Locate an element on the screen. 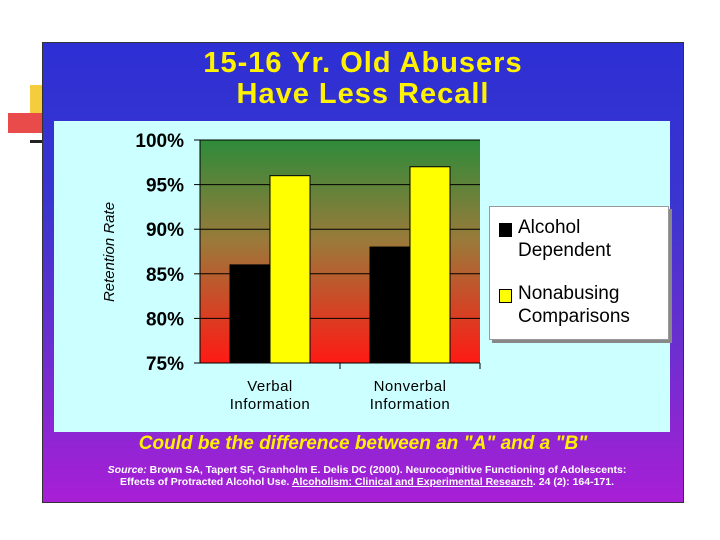  x-tick-label: Nonverbal is located at coordinates (410, 386).